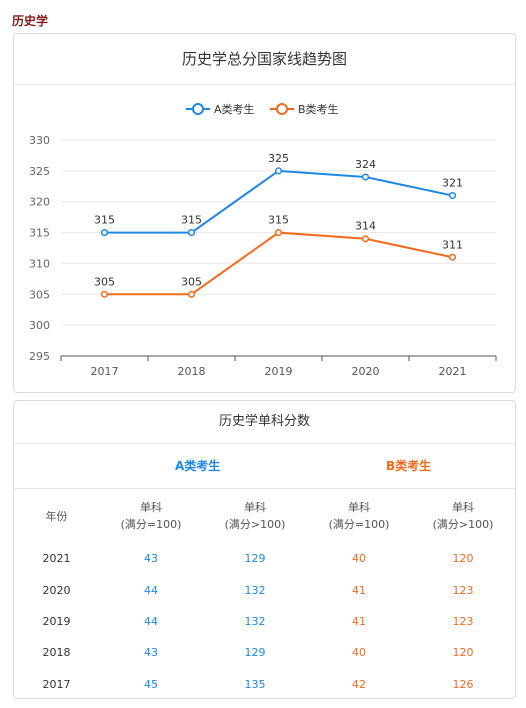 Image resolution: width=526 pixels, height=708 pixels. I want to click on column-header: 年份, so click(56, 516).